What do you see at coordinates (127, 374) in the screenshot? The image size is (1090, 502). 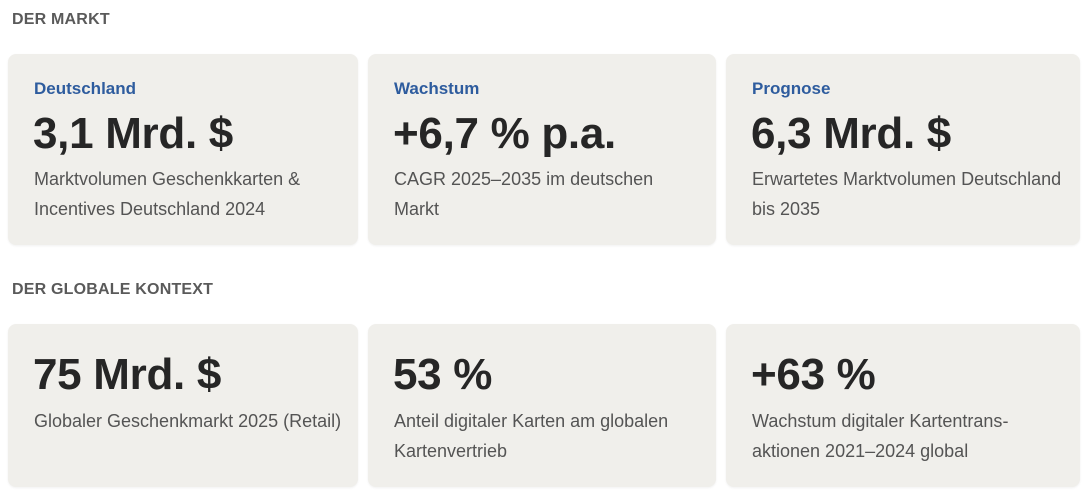 I see `stat-value: 75 Mrd. $` at bounding box center [127, 374].